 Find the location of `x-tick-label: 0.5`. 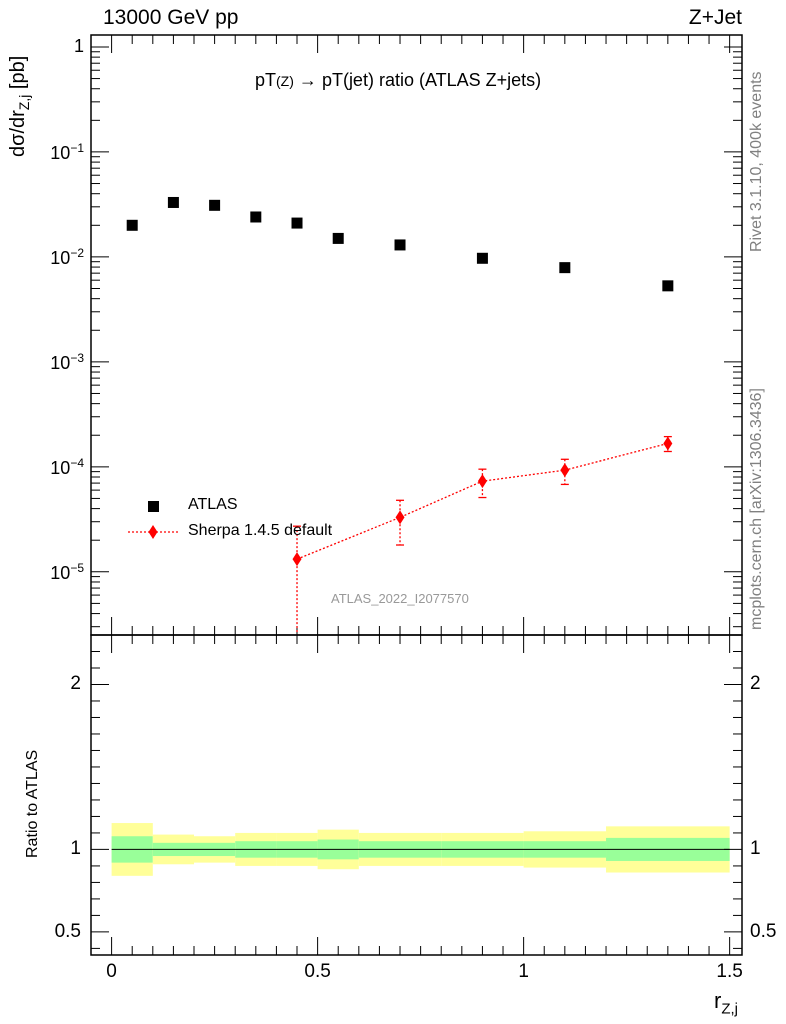

x-tick-label: 0.5 is located at coordinates (317, 971).